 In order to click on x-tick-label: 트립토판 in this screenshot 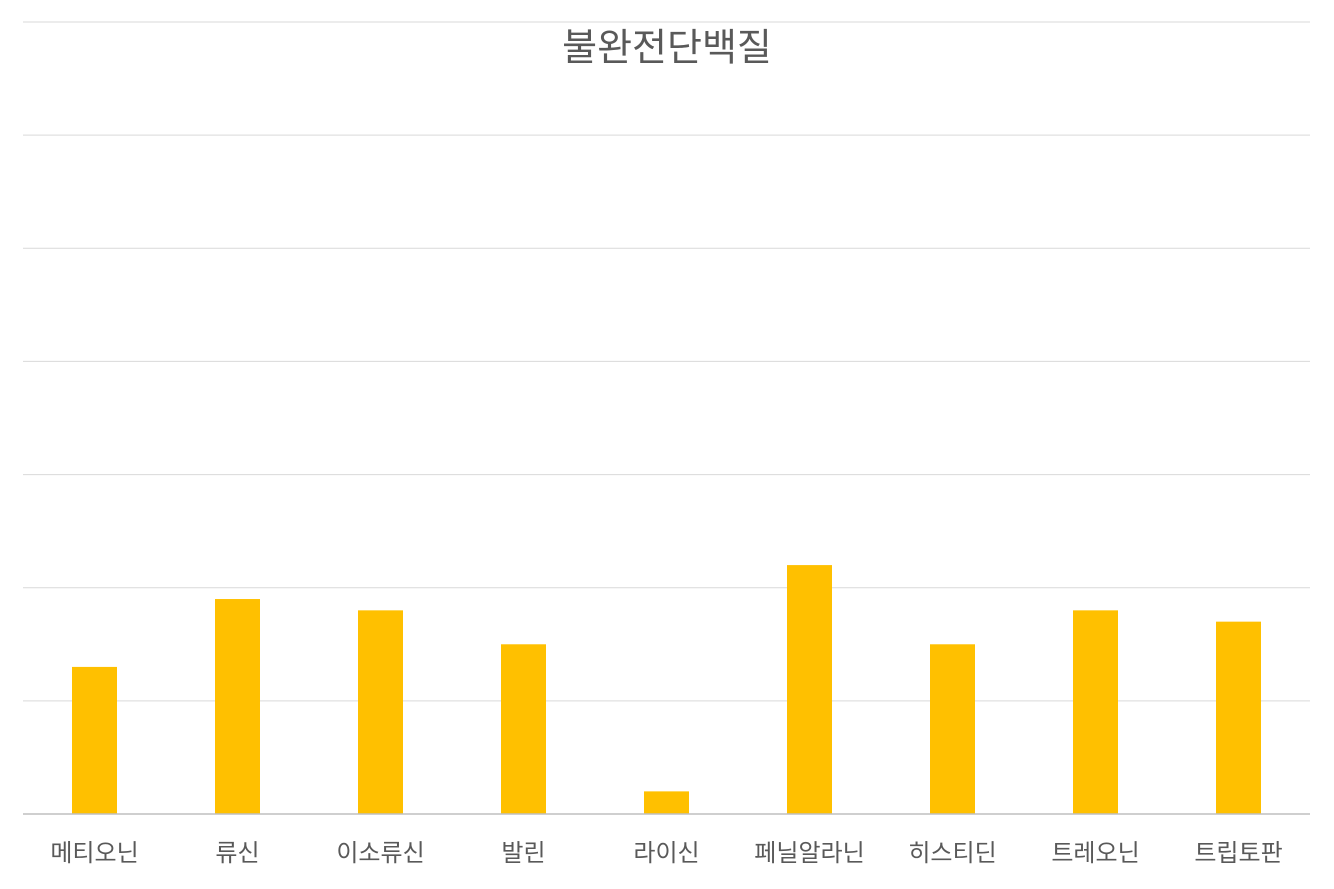, I will do `click(1238, 853)`.